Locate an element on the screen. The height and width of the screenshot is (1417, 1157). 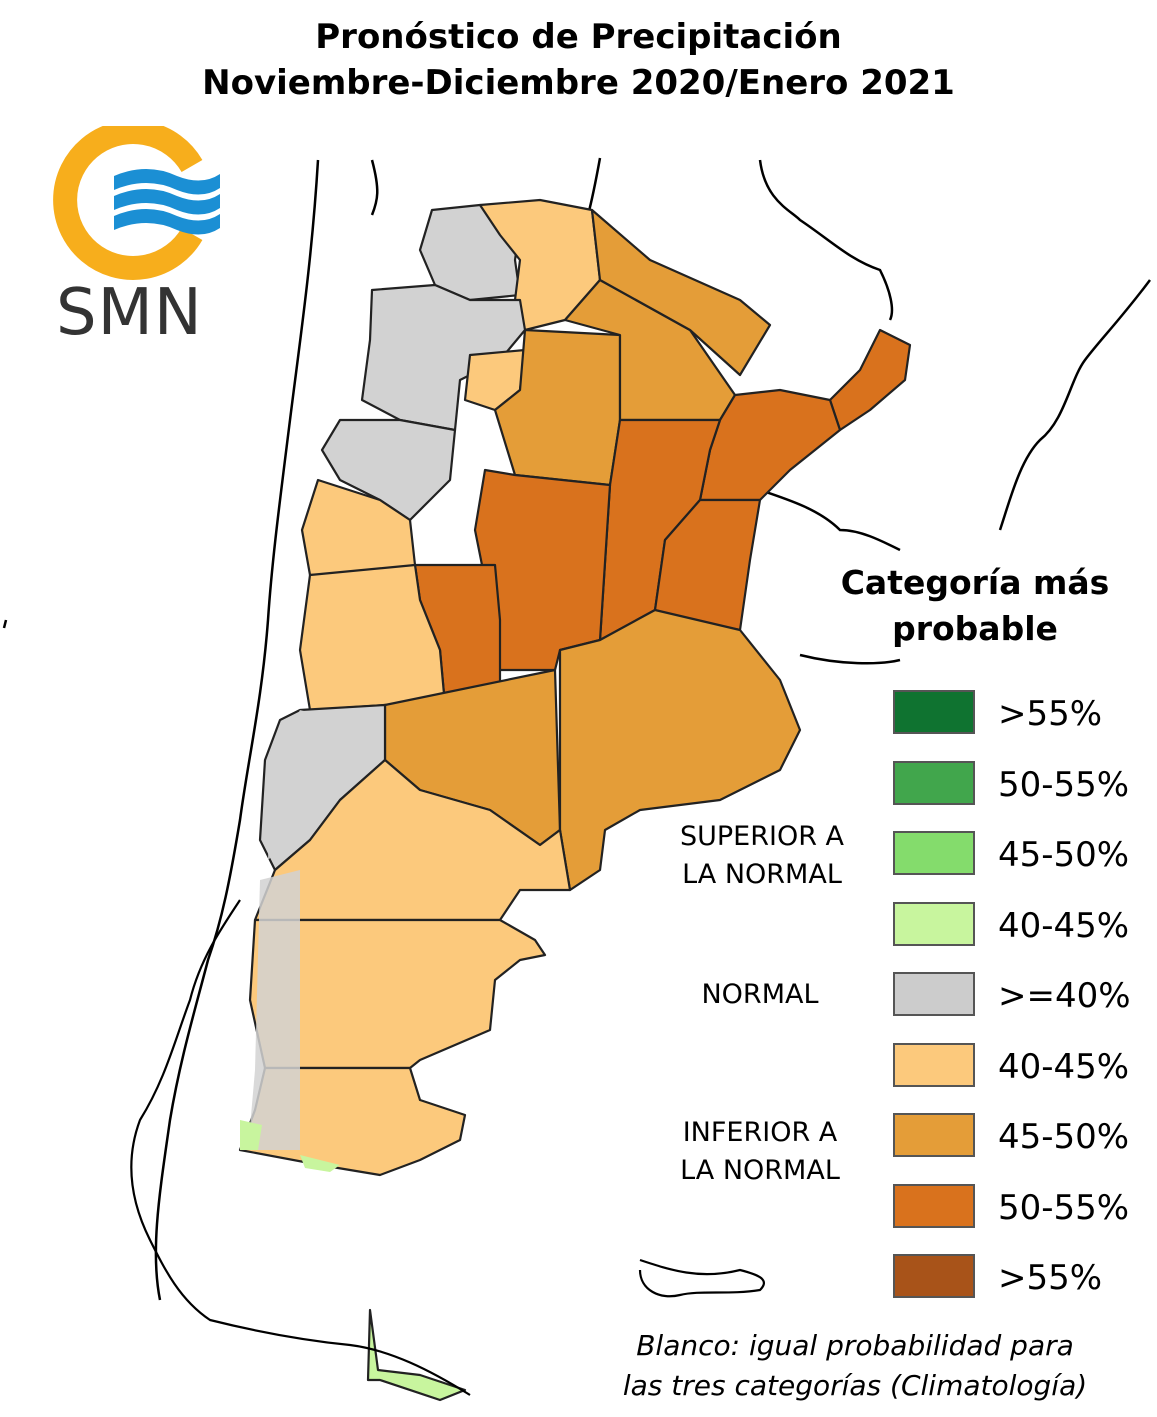
legend-label-5: 40-45% is located at coordinates (1064, 1067).